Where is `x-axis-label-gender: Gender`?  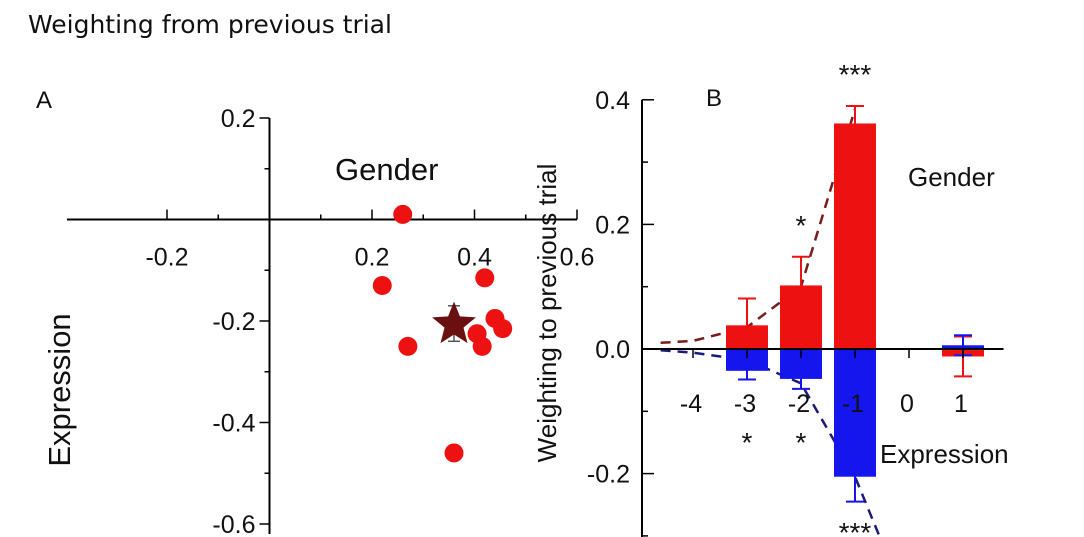
x-axis-label-gender: Gender is located at coordinates (386, 169).